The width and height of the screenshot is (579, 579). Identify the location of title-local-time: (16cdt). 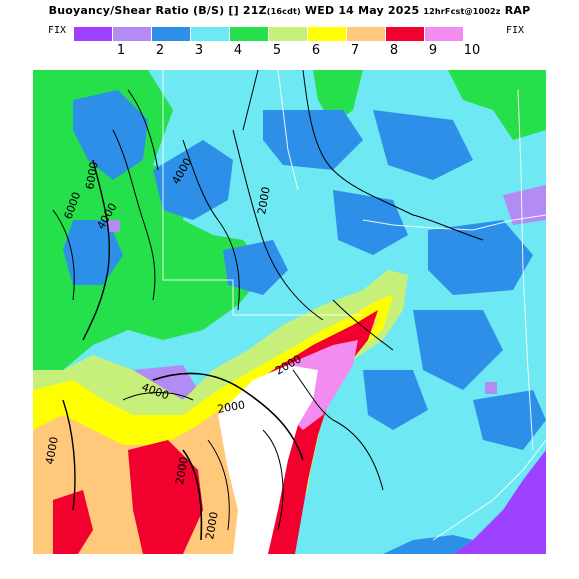
(283, 11).